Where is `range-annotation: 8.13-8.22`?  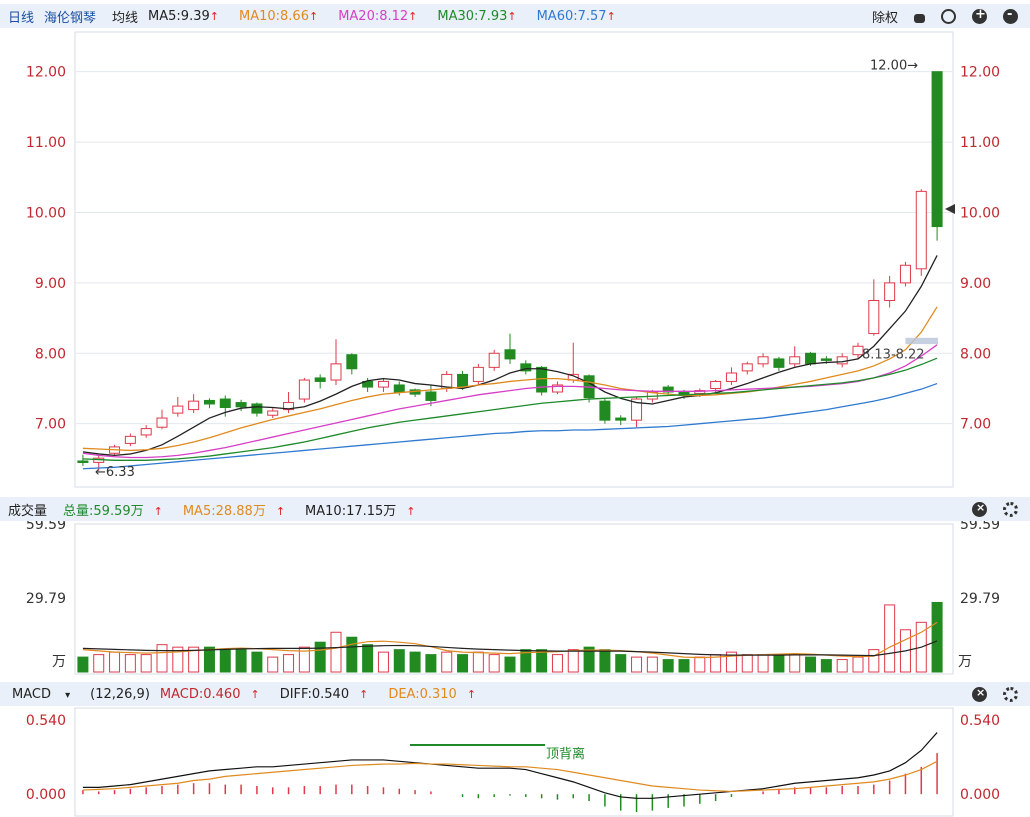
range-annotation: 8.13-8.22 is located at coordinates (893, 354).